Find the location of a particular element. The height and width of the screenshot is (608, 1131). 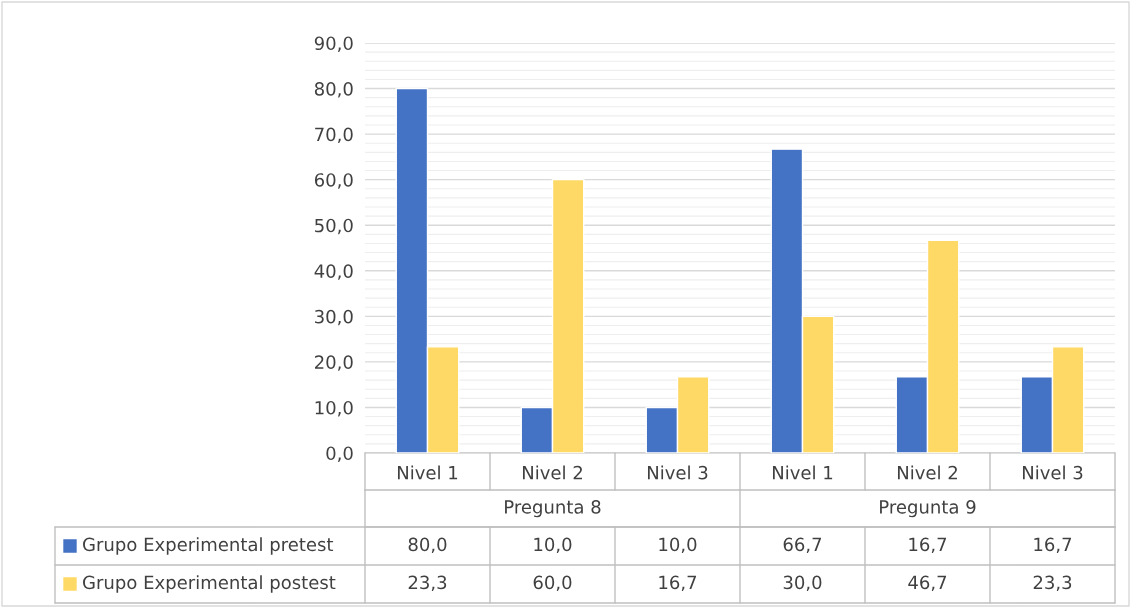

y-tick-label: 40,0 is located at coordinates (333, 272).